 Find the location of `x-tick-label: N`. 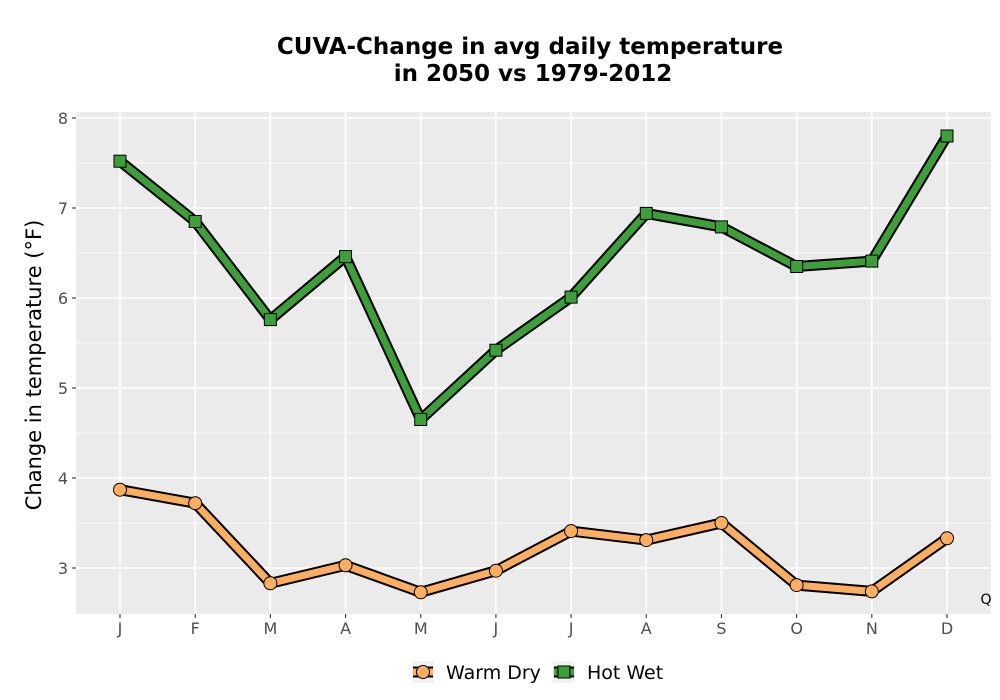

x-tick-label: N is located at coordinates (872, 628).